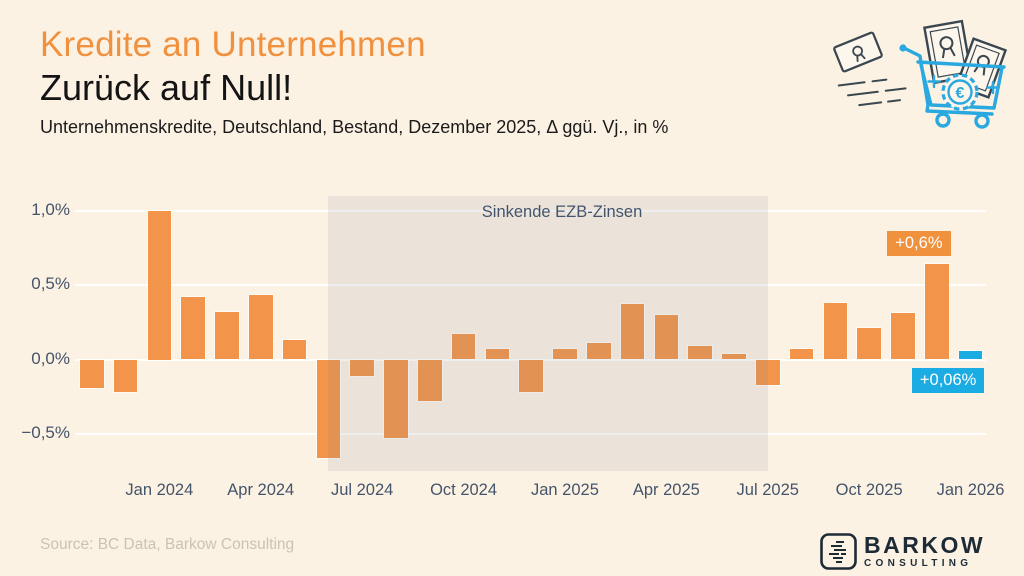 The image size is (1024, 576). I want to click on logo-wordmark: BARKOW CONSULTING, so click(924, 551).